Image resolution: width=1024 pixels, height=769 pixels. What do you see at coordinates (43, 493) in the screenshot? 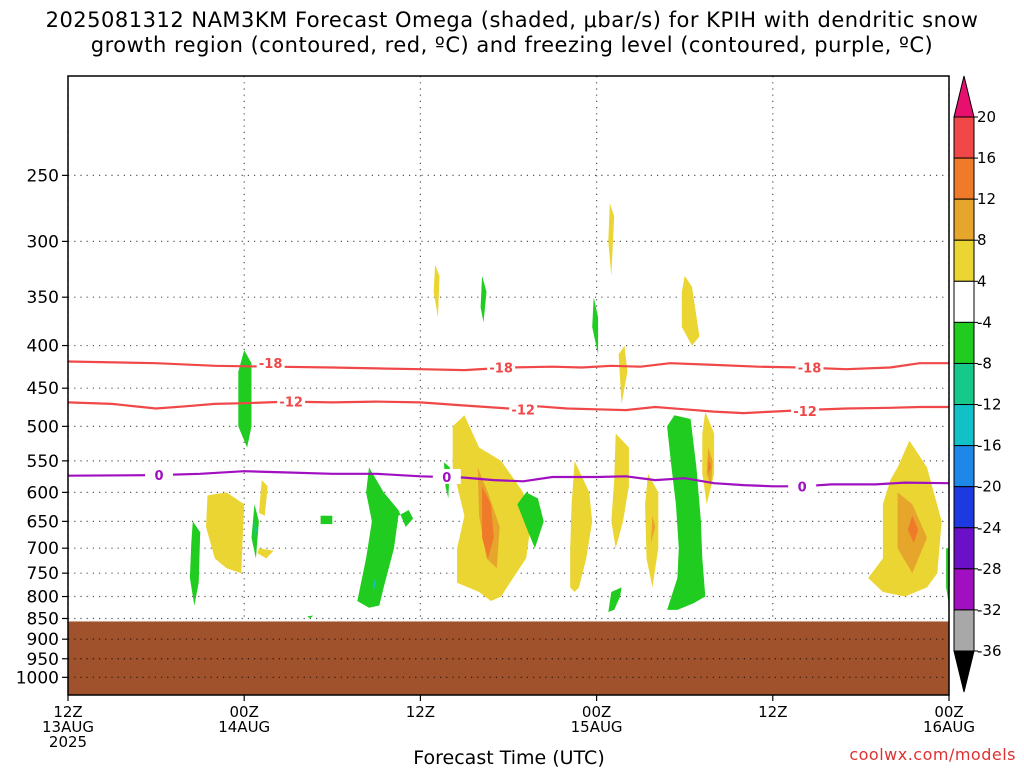
I see `y-tick-label: 600` at bounding box center [43, 493].